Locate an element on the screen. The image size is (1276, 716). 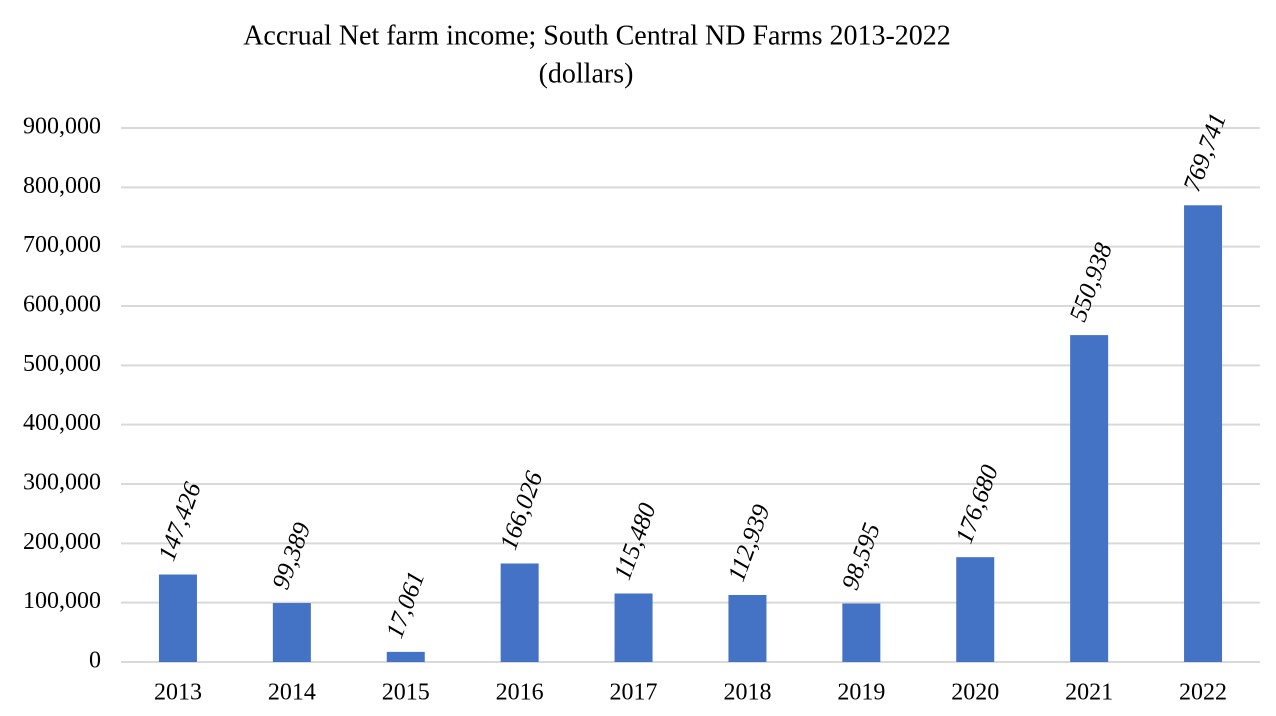
x-tick-label: 2017 is located at coordinates (634, 693).